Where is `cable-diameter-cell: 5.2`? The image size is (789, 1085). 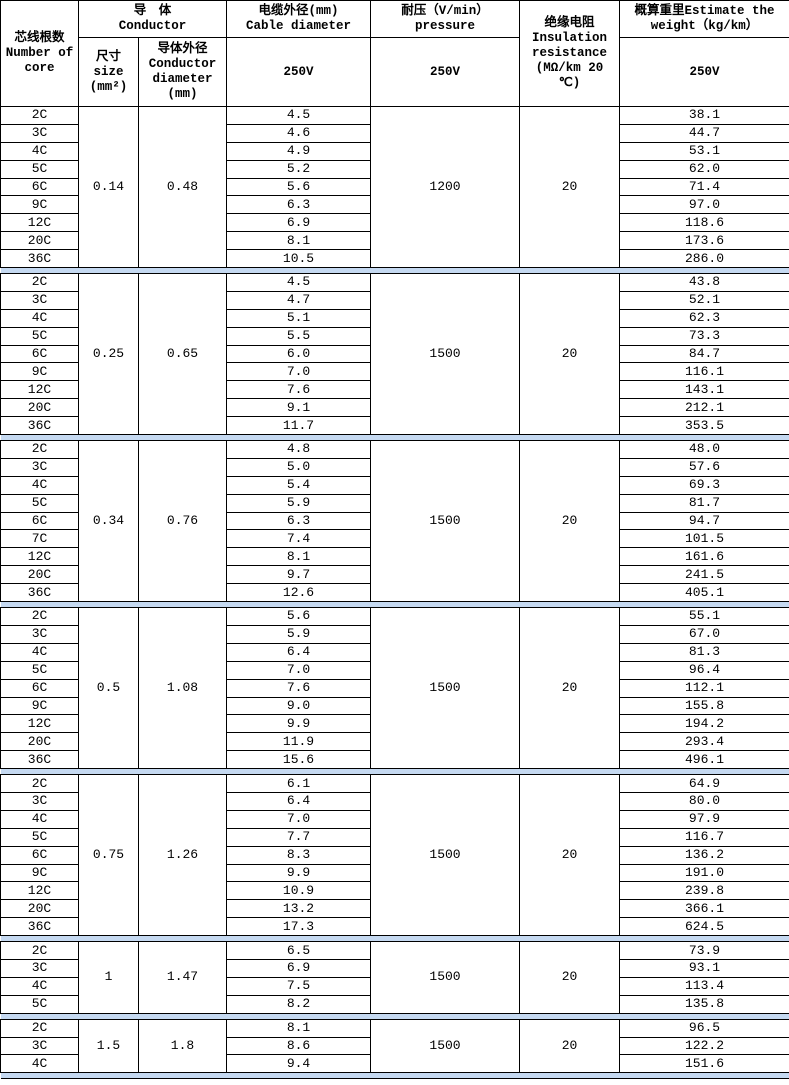
cable-diameter-cell: 5.2 is located at coordinates (299, 169).